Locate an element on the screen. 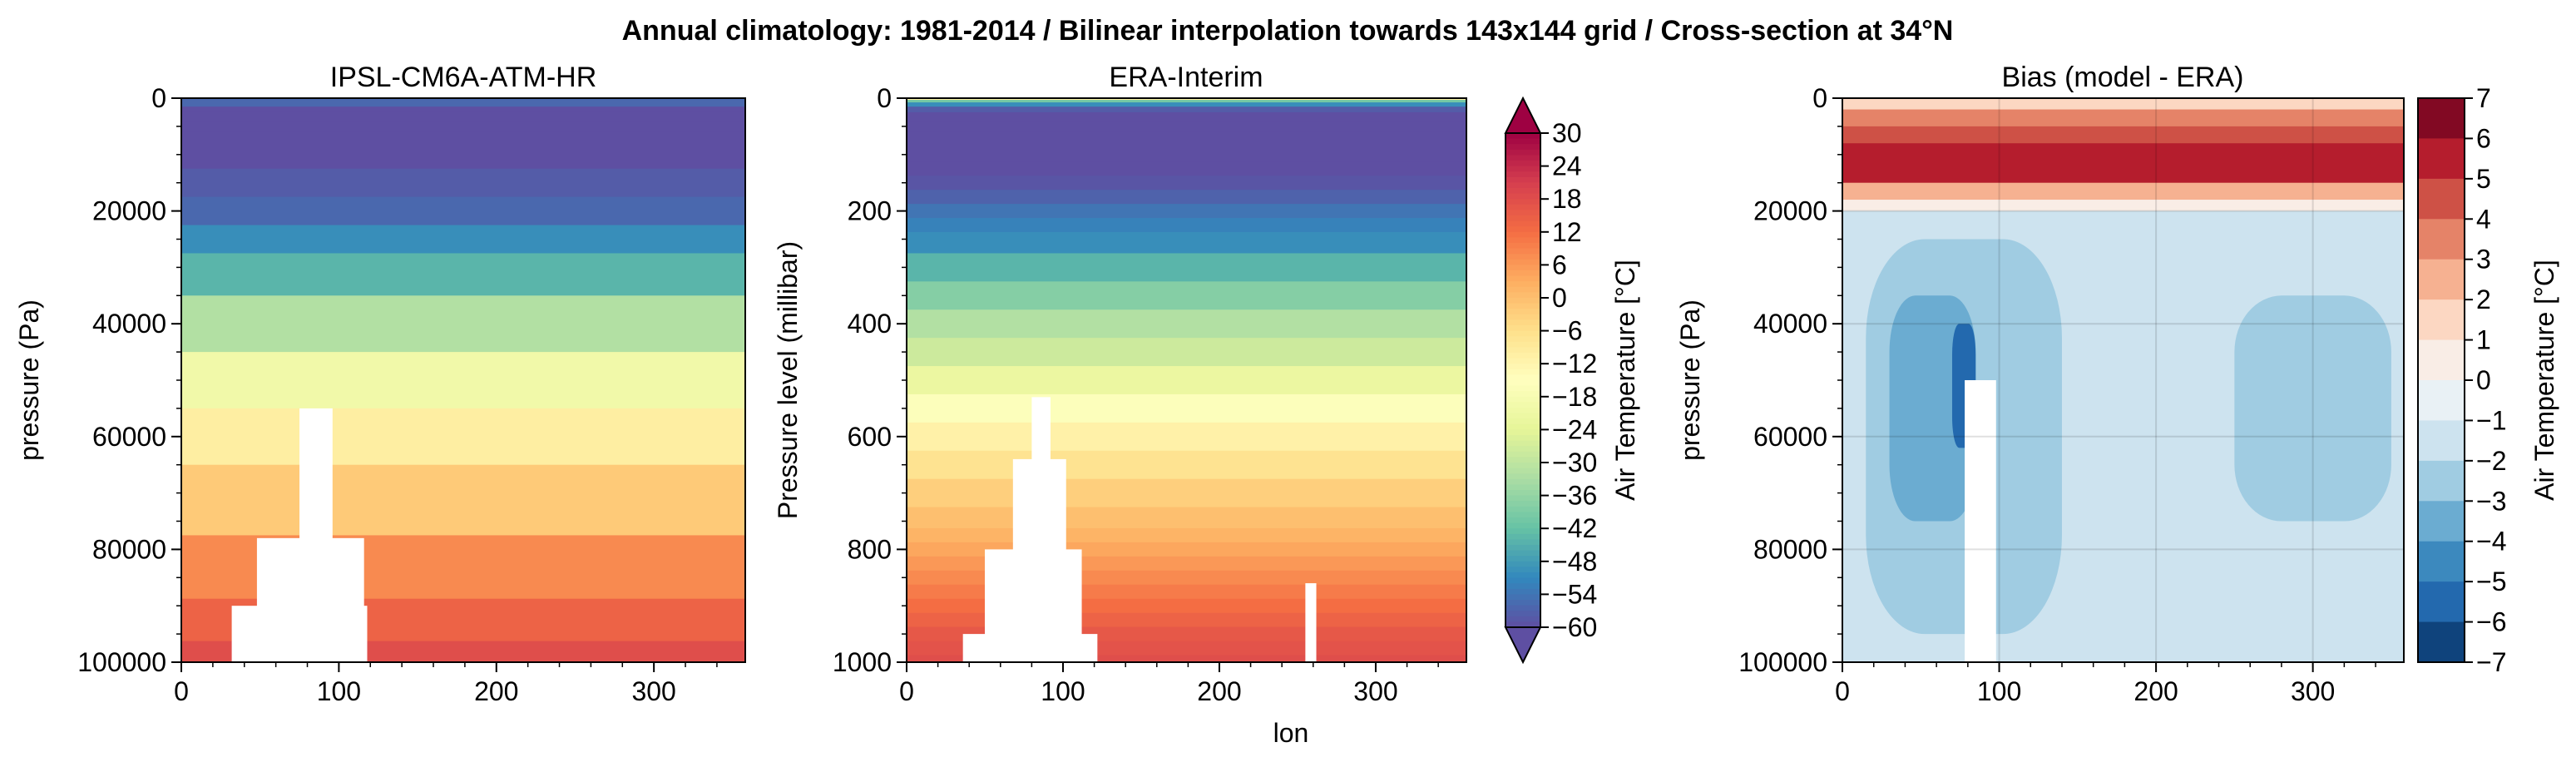 The height and width of the screenshot is (767, 2576). colorbar-tick-label: 18 is located at coordinates (1567, 199).